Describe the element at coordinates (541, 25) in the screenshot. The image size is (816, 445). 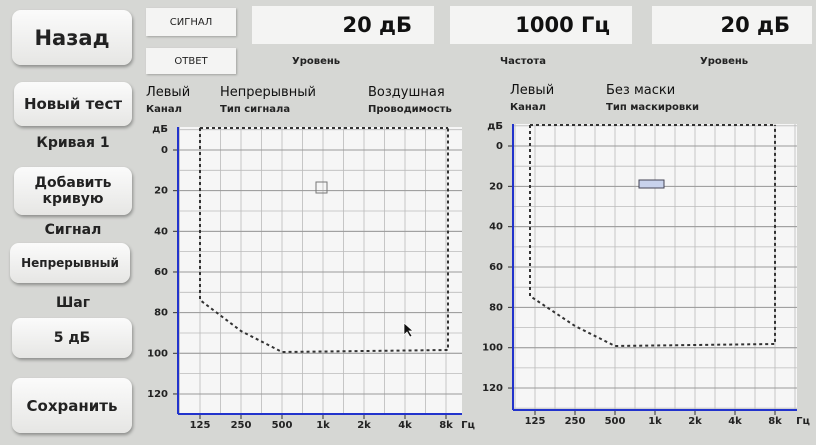
I see `frequency-display: 1000 Гц` at that location.